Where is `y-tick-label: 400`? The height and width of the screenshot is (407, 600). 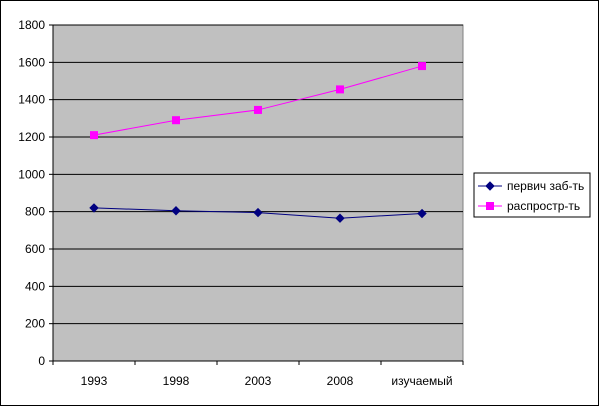 y-tick-label: 400 is located at coordinates (35, 286).